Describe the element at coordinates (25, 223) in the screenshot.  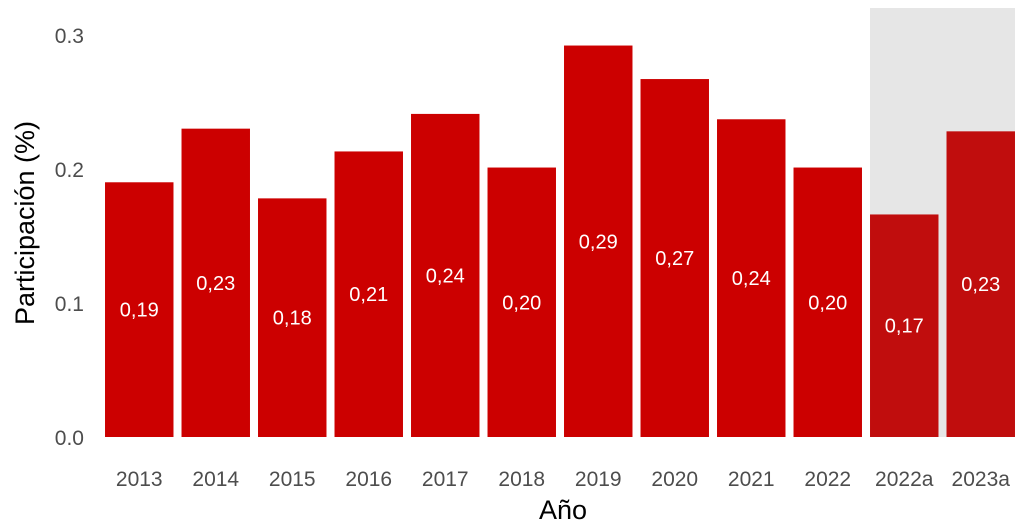
I see `y-axis-title: Participación (%)` at that location.